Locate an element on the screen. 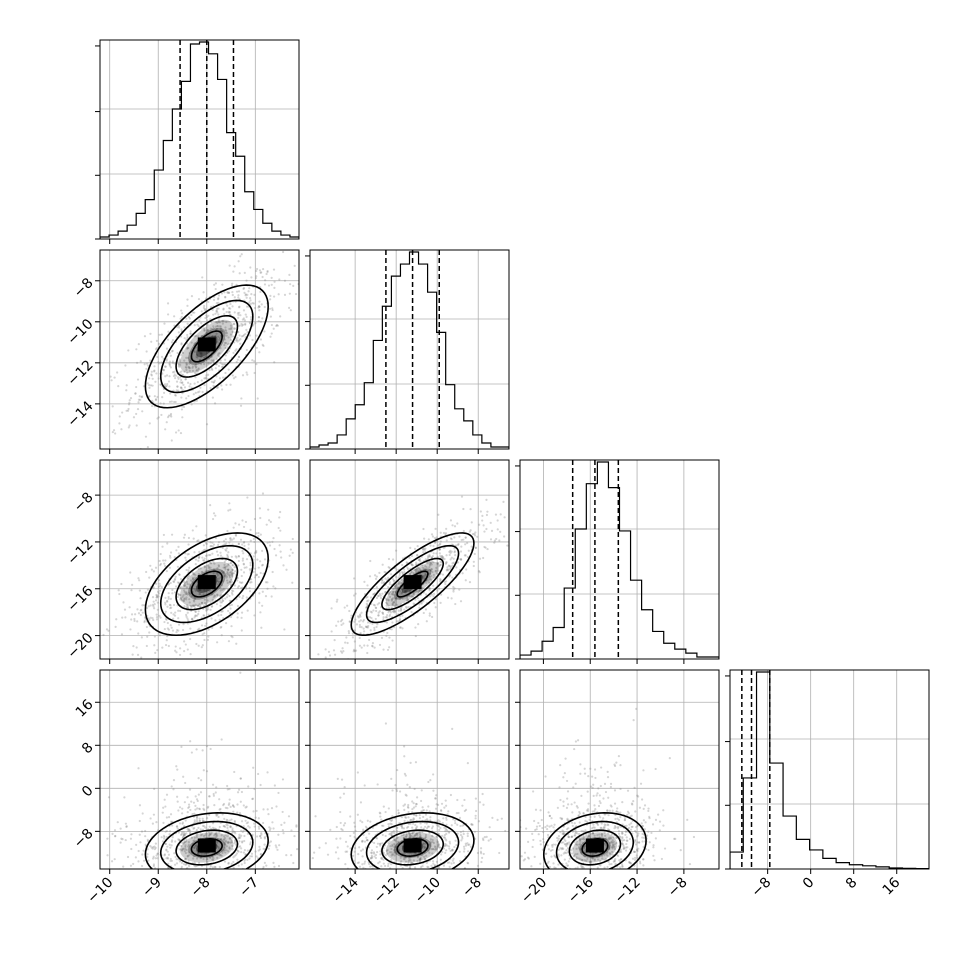 The width and height of the screenshot is (970, 975). scatter-panel-2-3: −20−16−12−8 is located at coordinates (611, 793).